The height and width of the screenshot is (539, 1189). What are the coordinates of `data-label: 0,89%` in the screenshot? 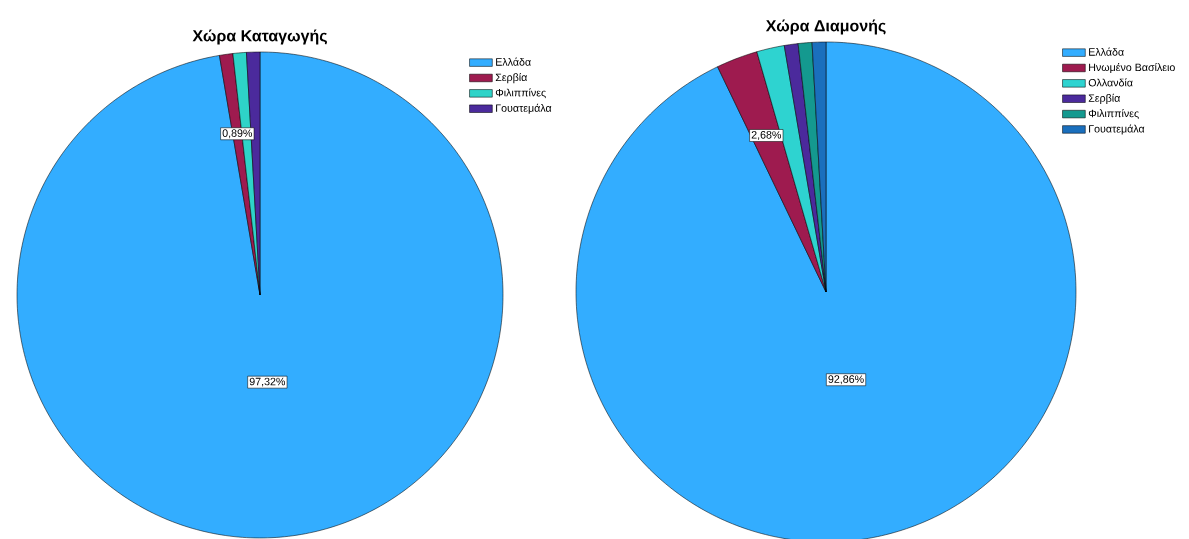 It's located at (237, 134).